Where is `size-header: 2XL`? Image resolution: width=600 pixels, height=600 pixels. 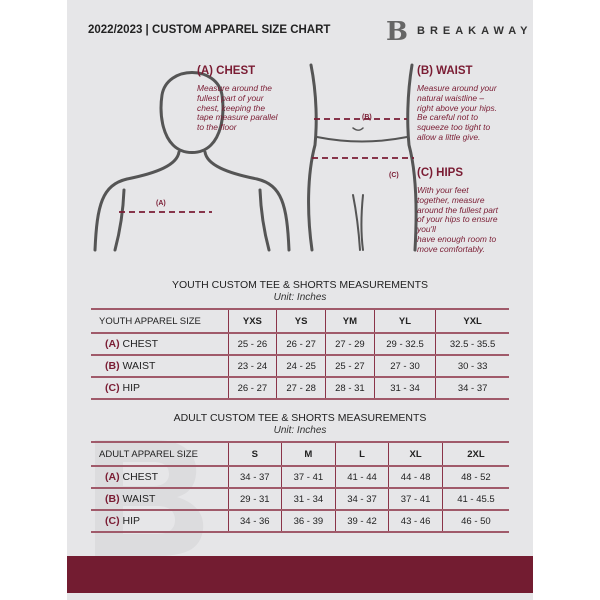
size-header: 2XL is located at coordinates (475, 454).